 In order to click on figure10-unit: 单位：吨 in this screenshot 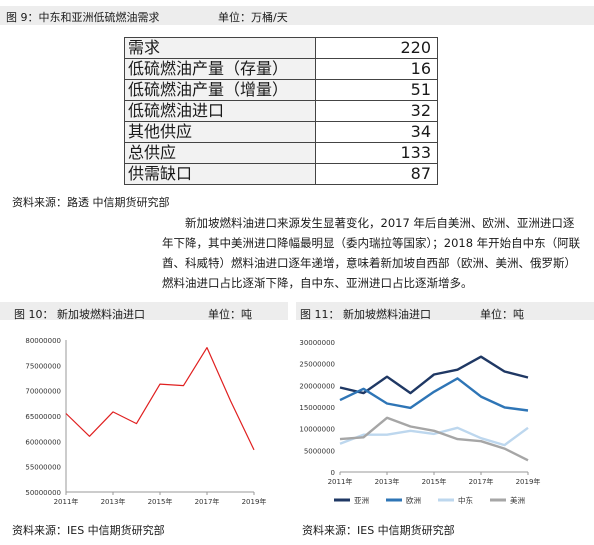, I will do `click(230, 314)`.